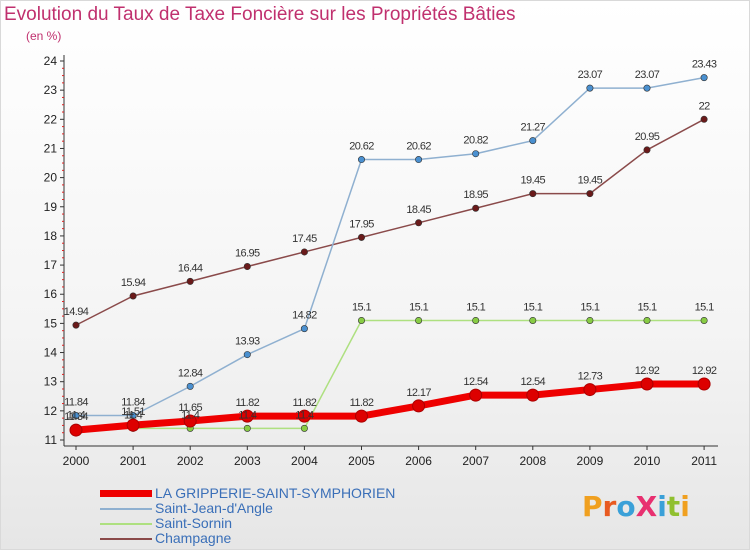 The height and width of the screenshot is (550, 750). What do you see at coordinates (190, 268) in the screenshot?
I see `data-label: 16.44` at bounding box center [190, 268].